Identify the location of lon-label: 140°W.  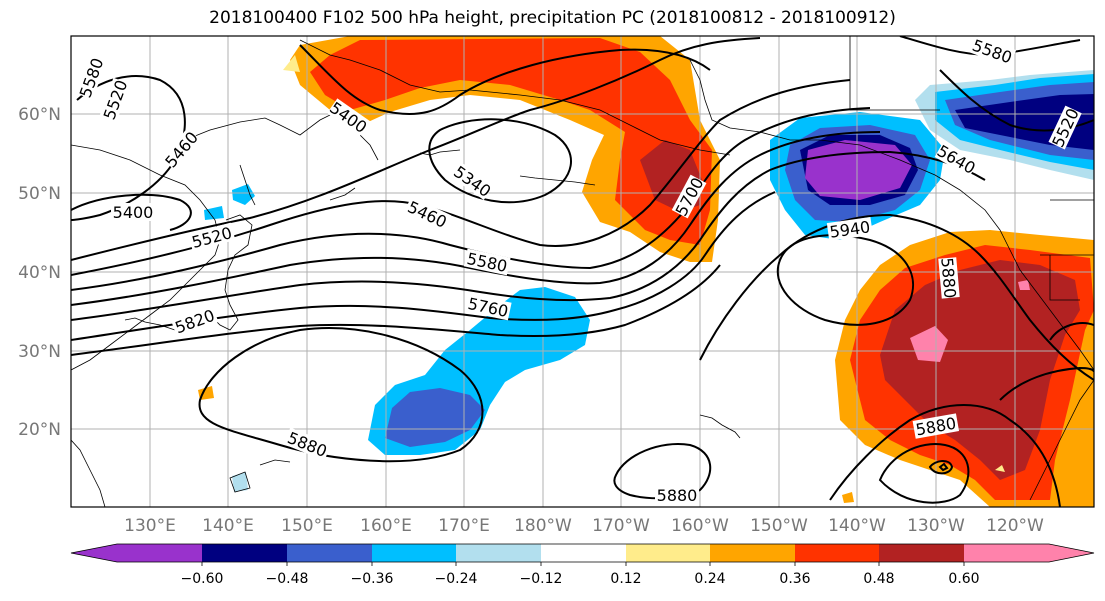
(857, 526).